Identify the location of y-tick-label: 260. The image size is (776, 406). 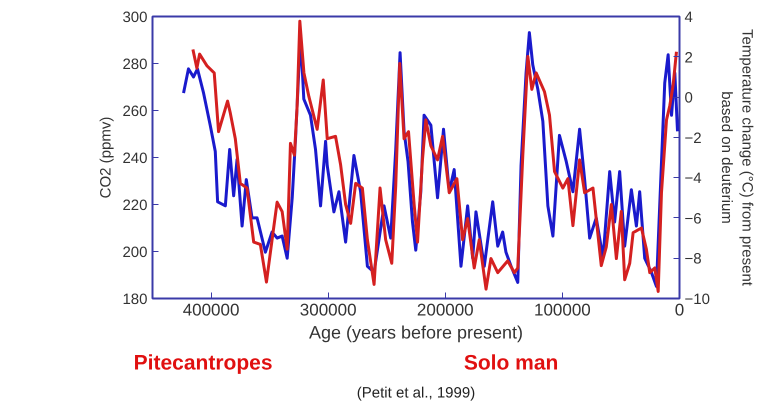
(135, 111).